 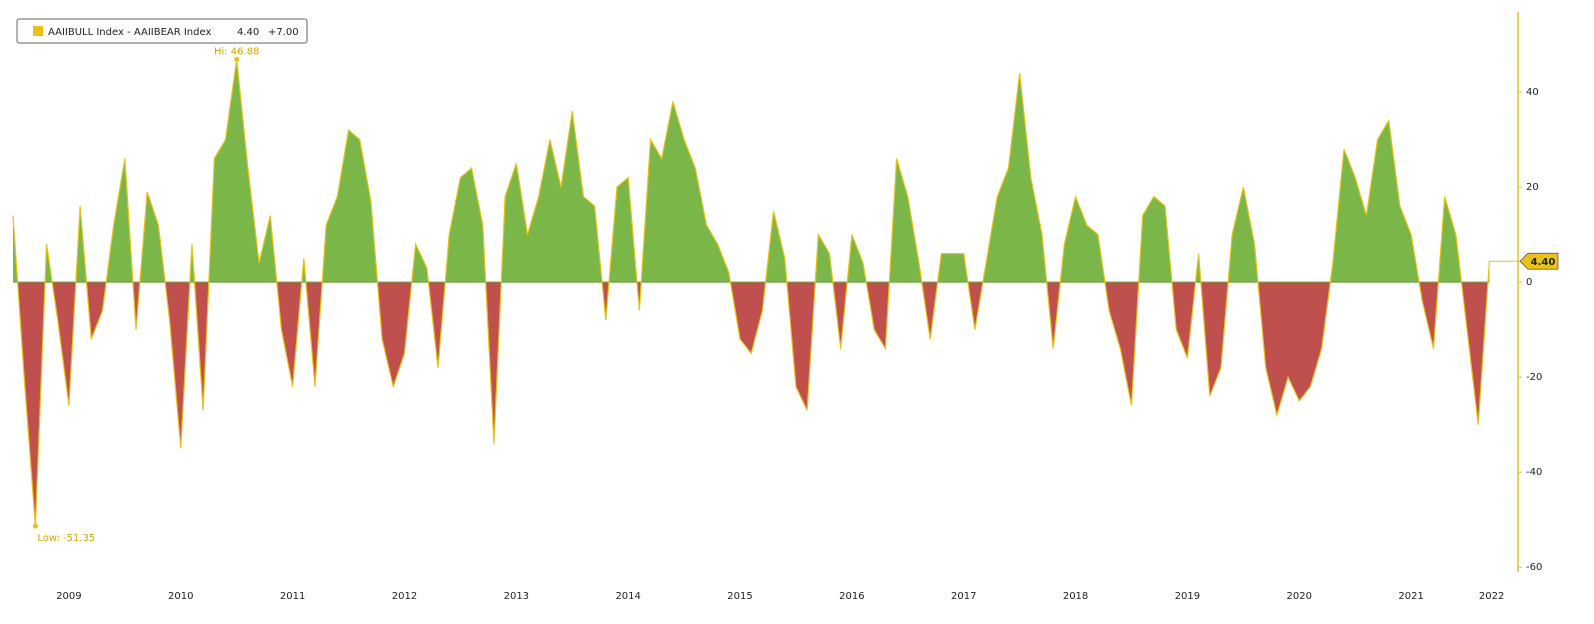 What do you see at coordinates (1534, 472) in the screenshot?
I see `y-tick-label: -40` at bounding box center [1534, 472].